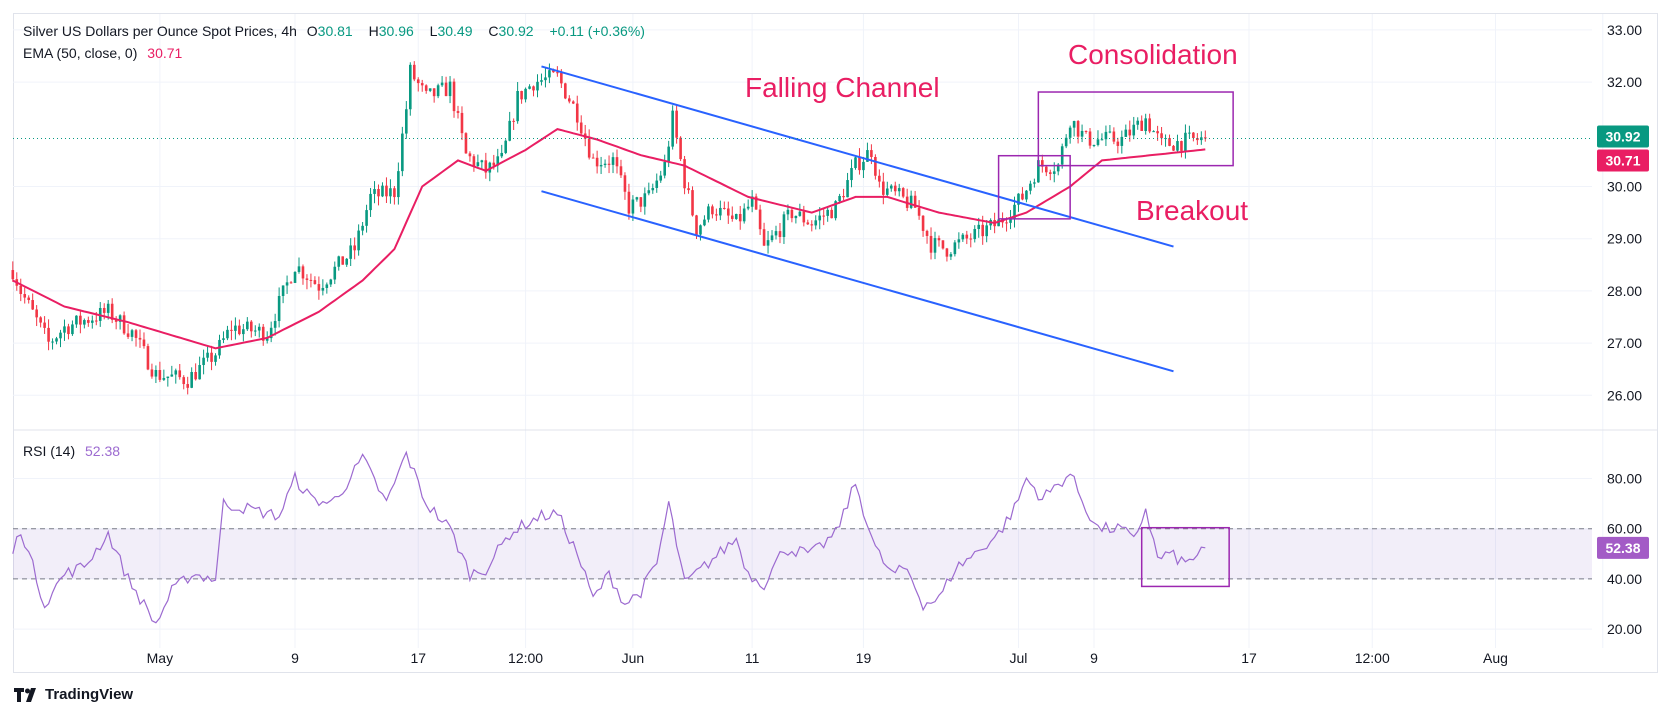 This screenshot has height=718, width=1675. What do you see at coordinates (103, 53) in the screenshot?
I see `ema-legend: EMA (50, close, 0) 30.71` at bounding box center [103, 53].